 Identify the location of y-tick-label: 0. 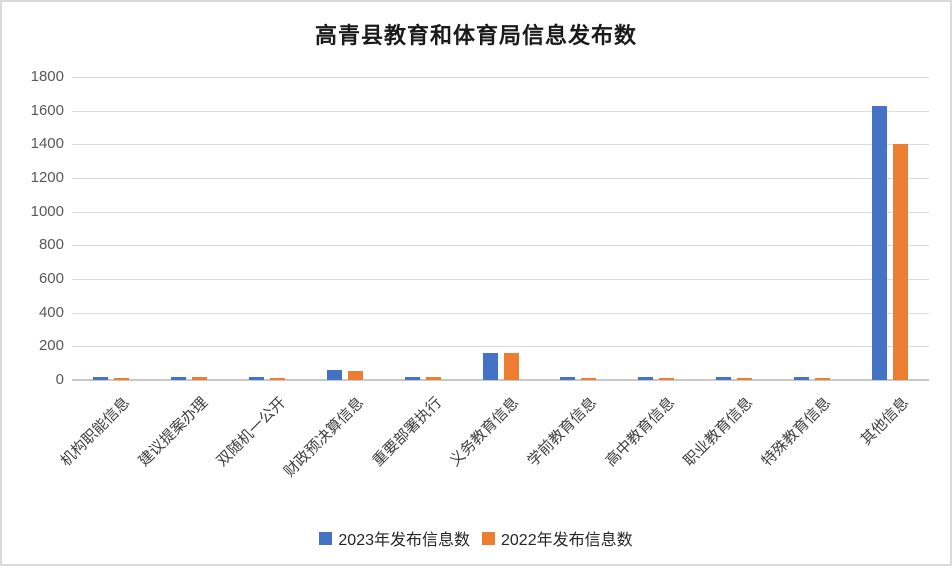
(59, 379).